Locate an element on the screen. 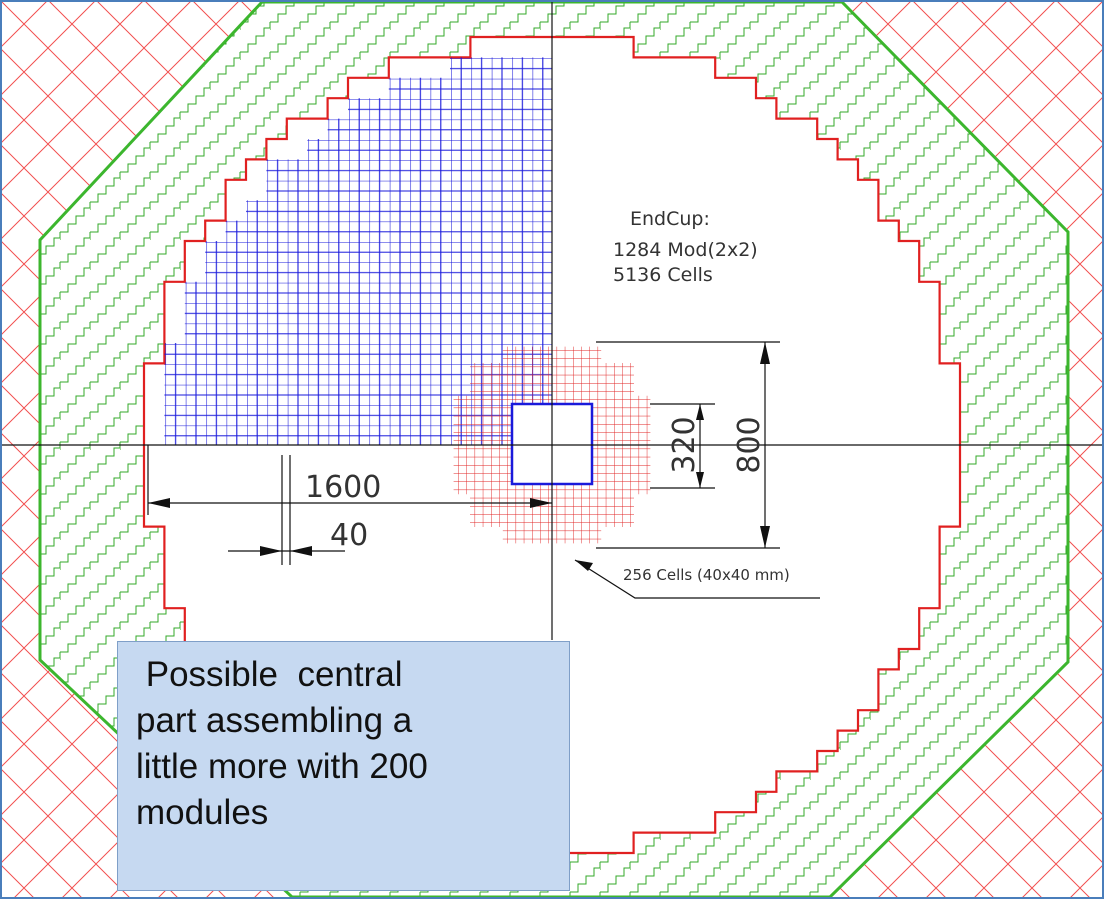 This screenshot has width=1104, height=899. callout-line: little more with 200 is located at coordinates (282, 766).